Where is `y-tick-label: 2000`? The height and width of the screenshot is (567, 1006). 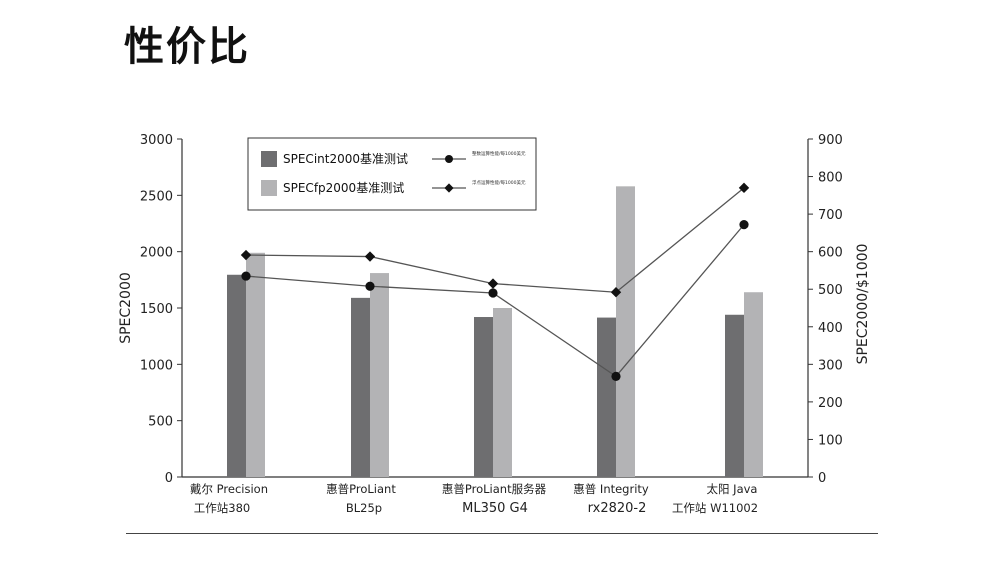 y-tick-label: 2000 is located at coordinates (156, 253).